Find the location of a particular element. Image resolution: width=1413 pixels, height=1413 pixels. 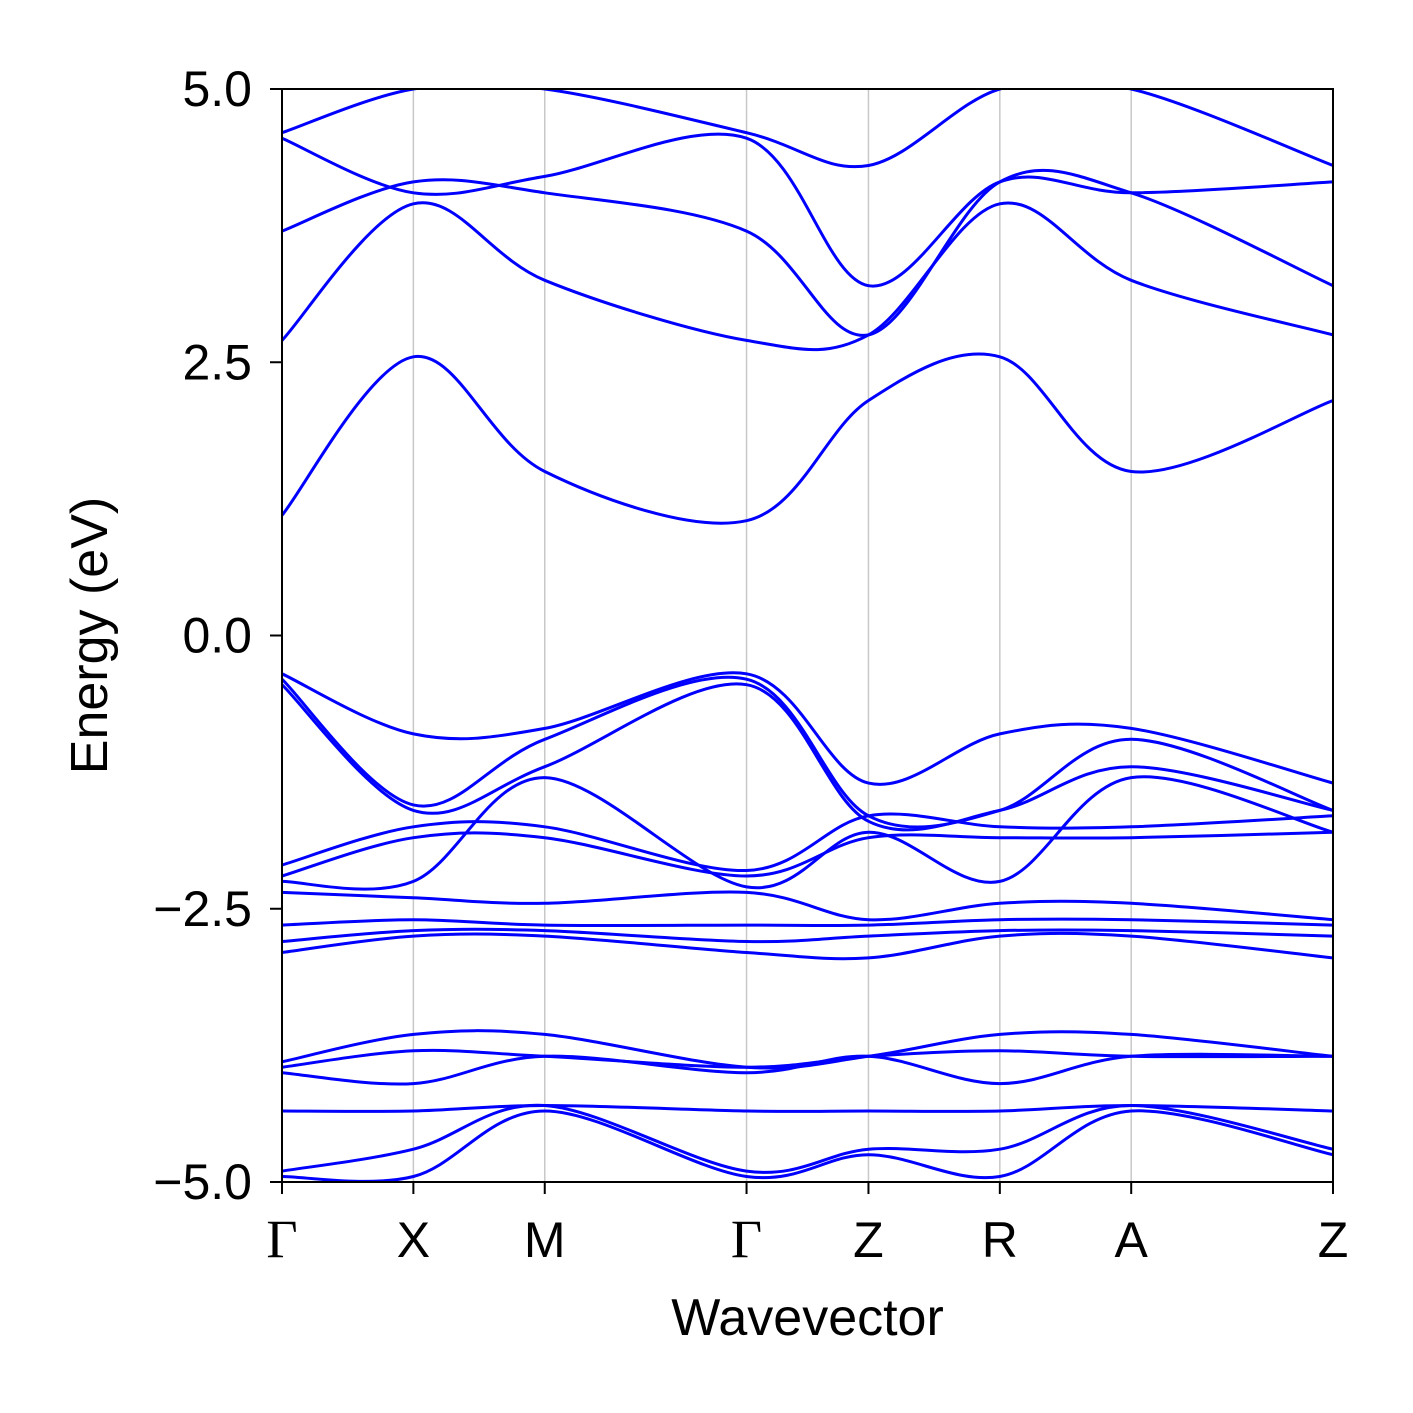

y-tick-label: −5.0 is located at coordinates (202, 1182).